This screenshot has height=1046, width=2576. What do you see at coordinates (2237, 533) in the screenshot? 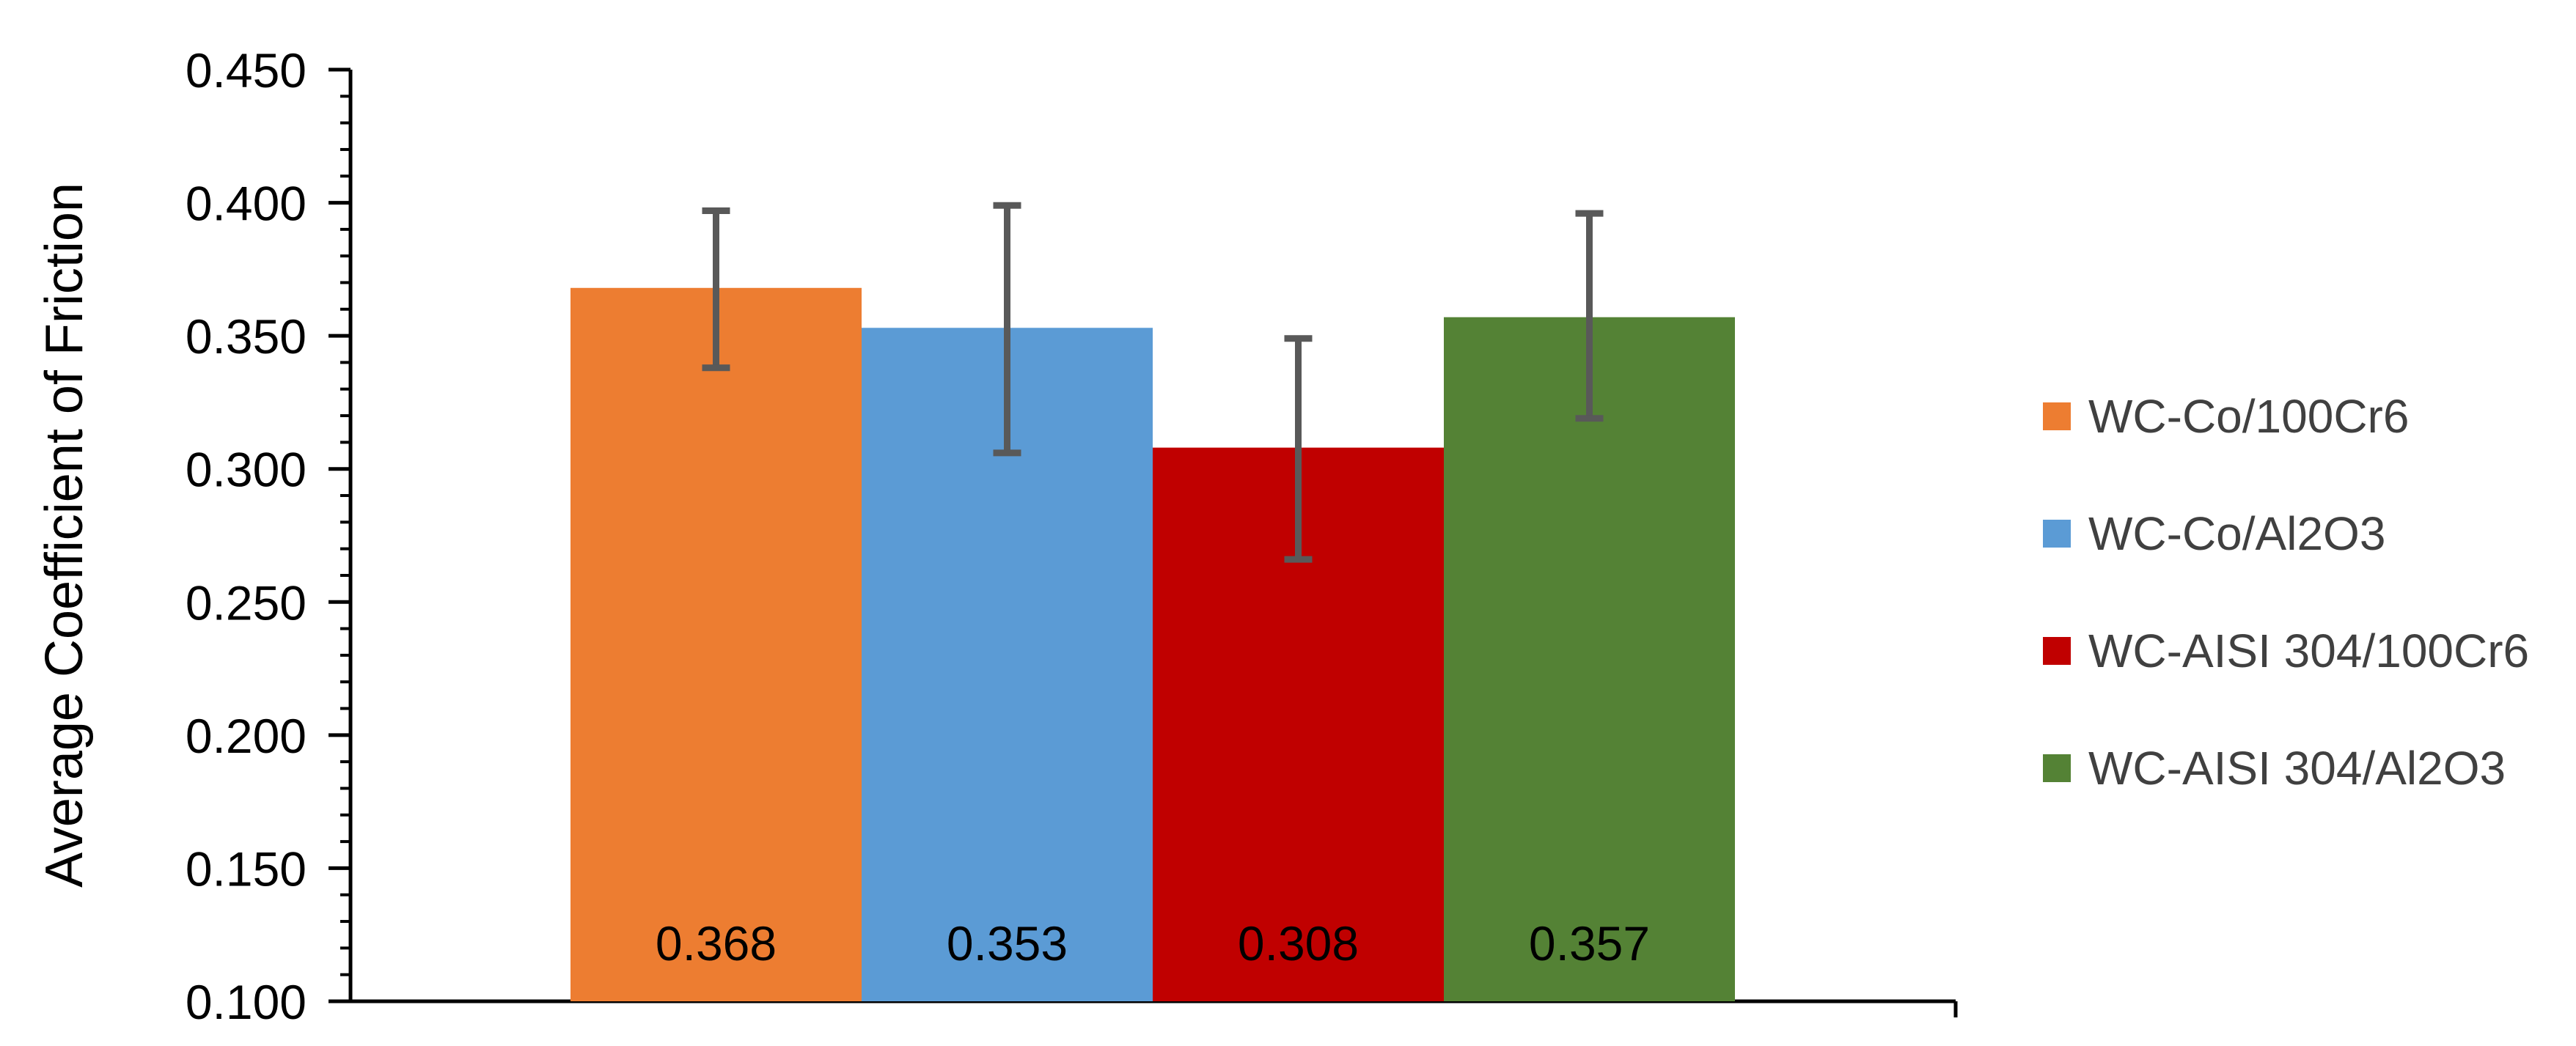
I see `legend-label: WC-Co/Al2O3` at bounding box center [2237, 533].